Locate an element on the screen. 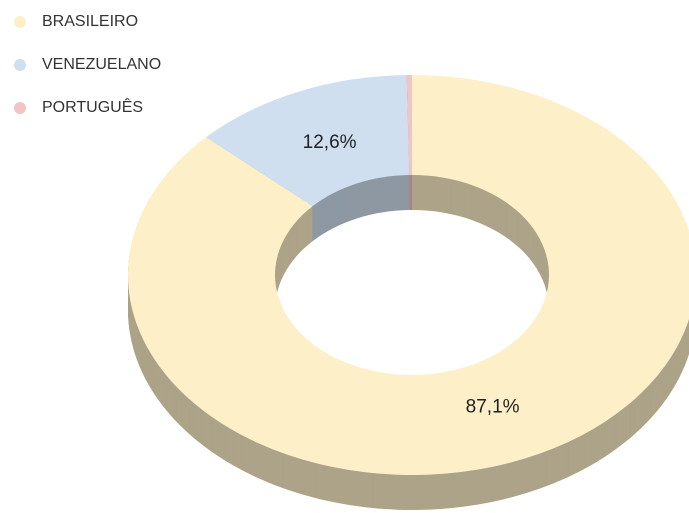  legend-label: PORTUGUÊS is located at coordinates (92, 106).